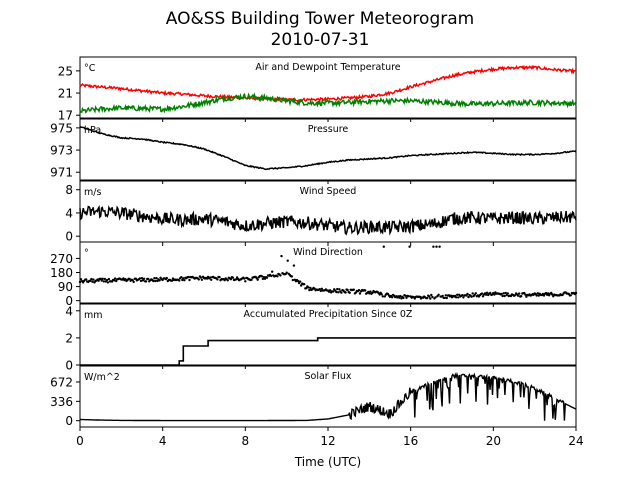 The width and height of the screenshot is (640, 480). Describe the element at coordinates (320, 19) in the screenshot. I see `figure-title-line1: AO&SS Building Tower Meteorogram` at that location.